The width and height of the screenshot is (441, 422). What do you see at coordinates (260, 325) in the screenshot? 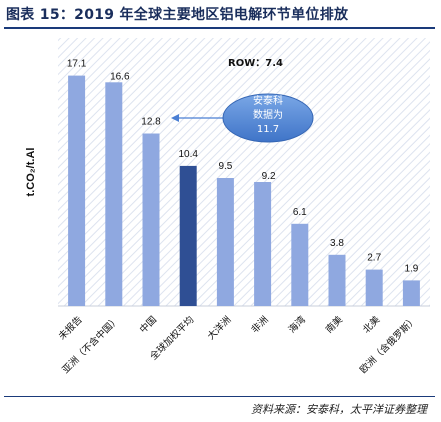
I see `category-label-5: 非洲` at bounding box center [260, 325].